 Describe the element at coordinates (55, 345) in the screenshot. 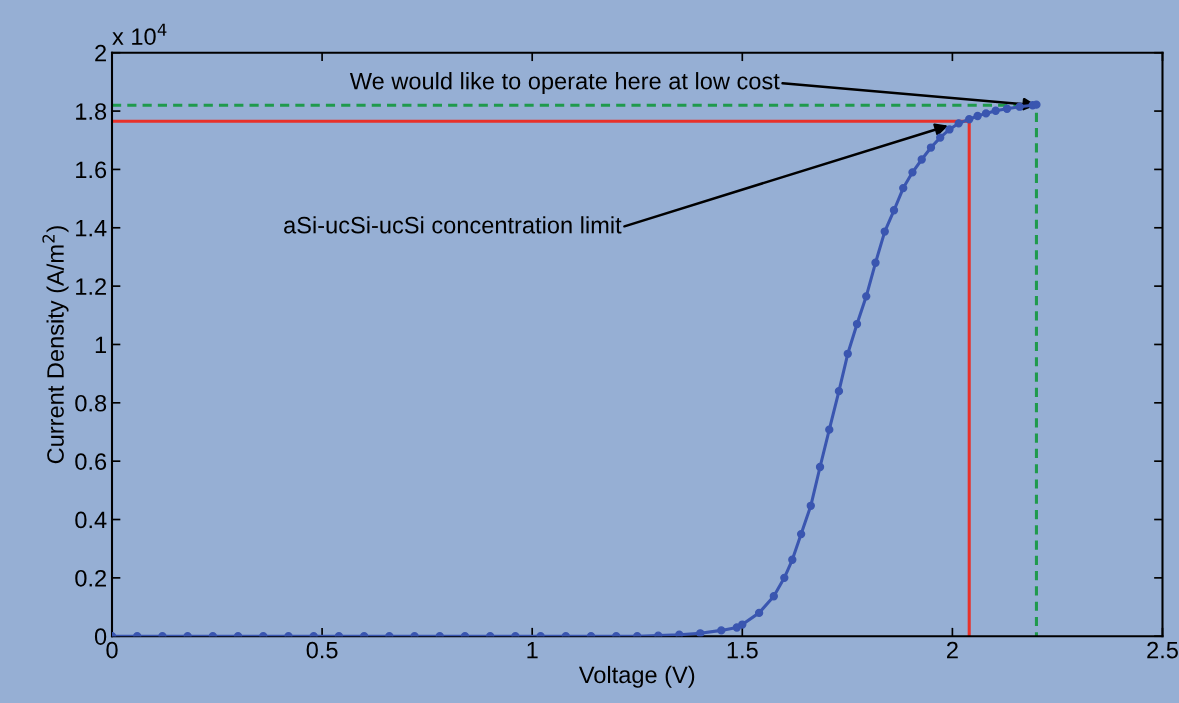

I see `y-axis-title: Current Density (A/m$^{2}$)` at that location.